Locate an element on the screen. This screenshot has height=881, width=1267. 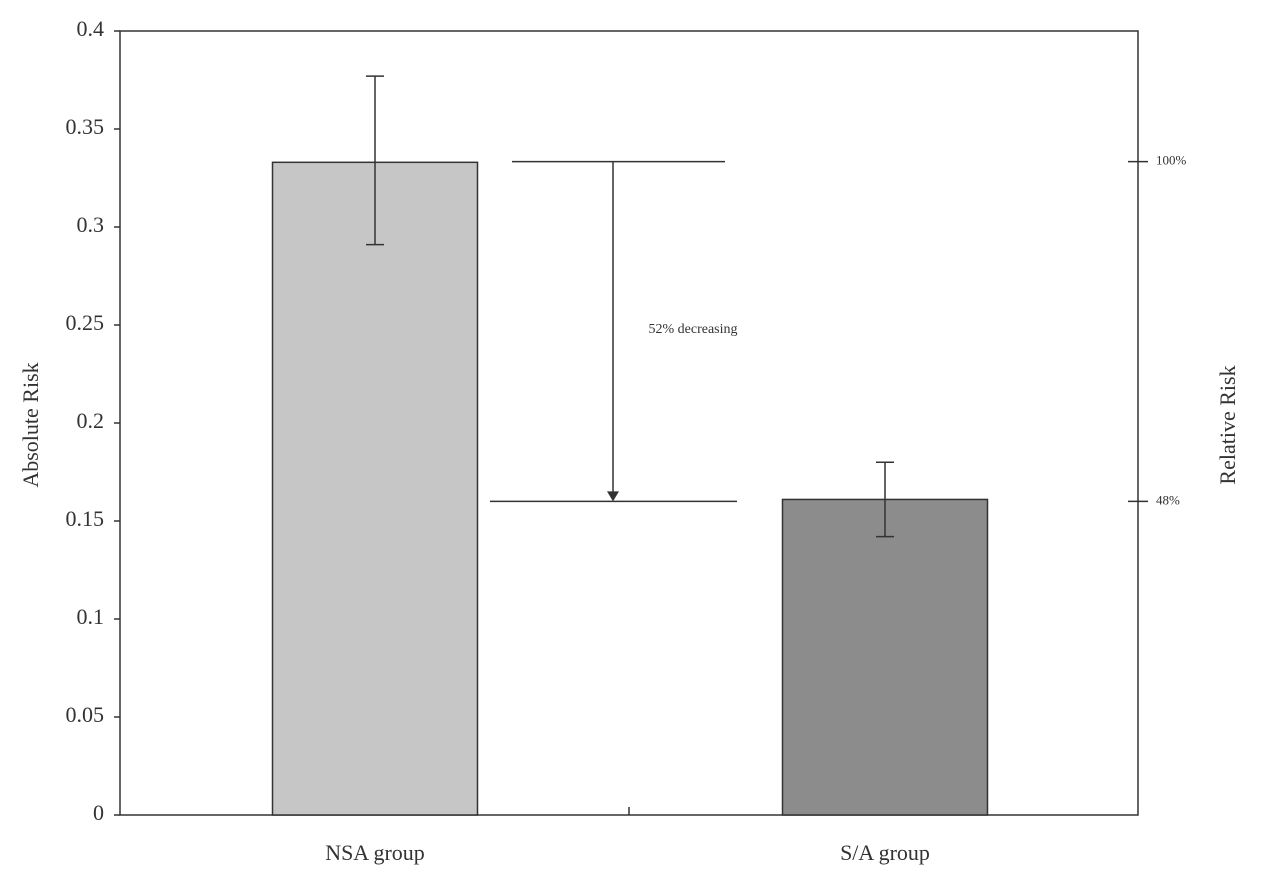
y-tick-label: 0.05 is located at coordinates (85, 714).